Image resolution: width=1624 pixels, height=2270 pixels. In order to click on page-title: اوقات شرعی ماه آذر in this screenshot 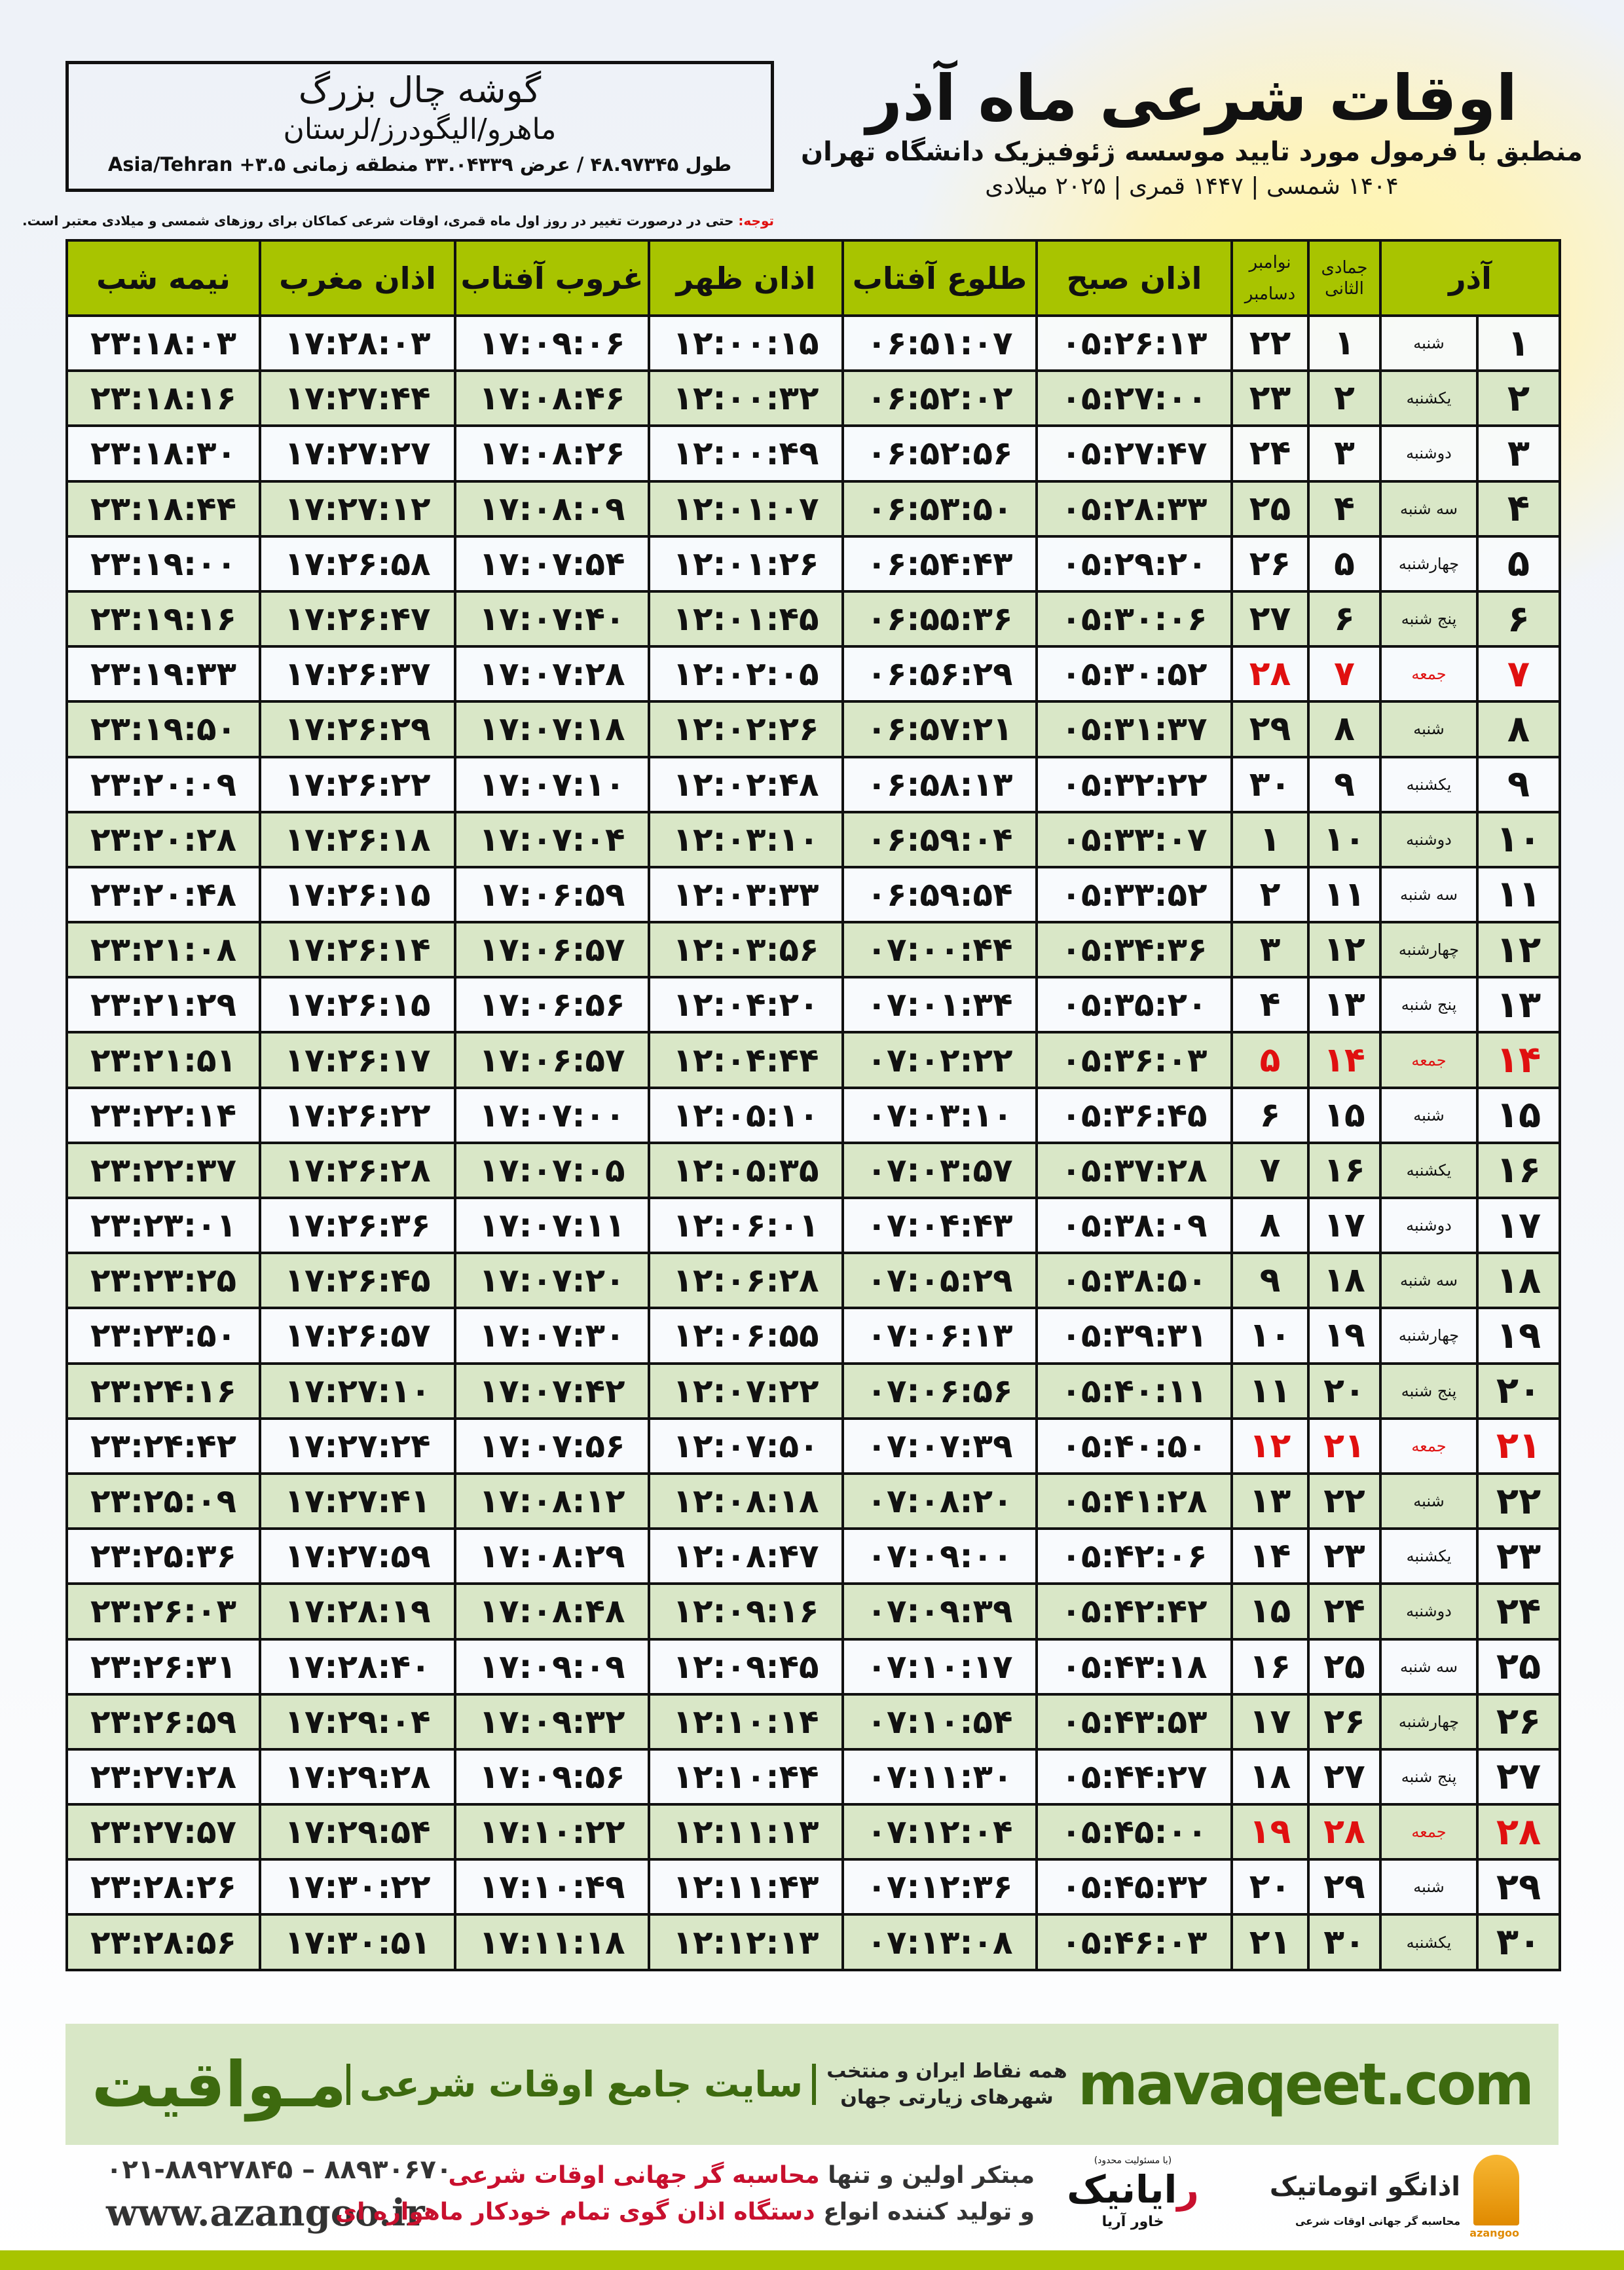, I will do `click(1192, 98)`.